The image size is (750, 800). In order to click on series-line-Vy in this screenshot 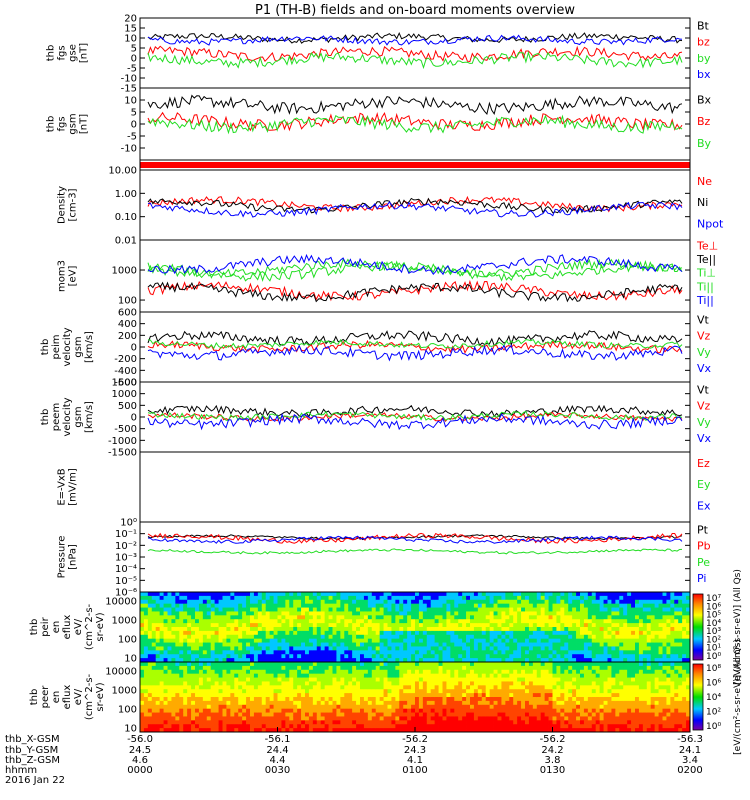, I will do `click(415, 416)`.